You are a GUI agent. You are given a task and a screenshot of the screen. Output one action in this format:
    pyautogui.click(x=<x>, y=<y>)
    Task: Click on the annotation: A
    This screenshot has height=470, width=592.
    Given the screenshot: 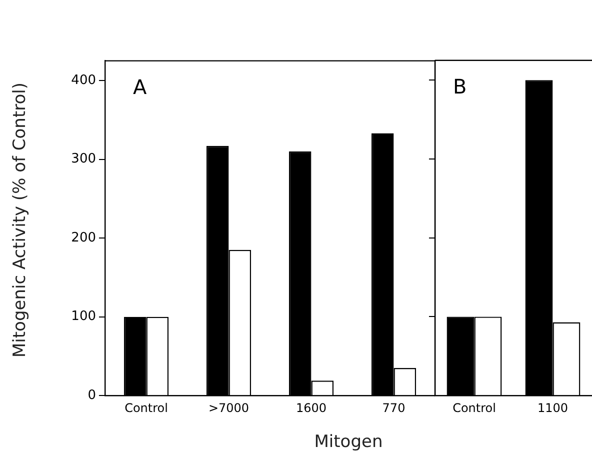 What is the action you would take?
    pyautogui.click(x=140, y=87)
    